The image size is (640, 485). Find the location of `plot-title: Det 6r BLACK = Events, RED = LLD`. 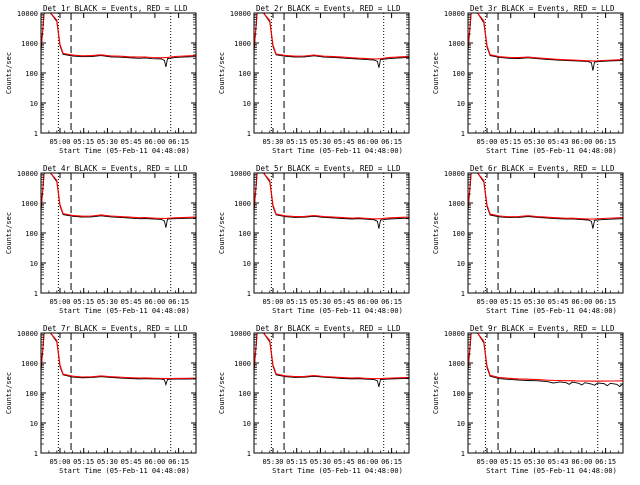

plot-title: Det 6r BLACK = Events, RED = LLD is located at coordinates (542, 168).